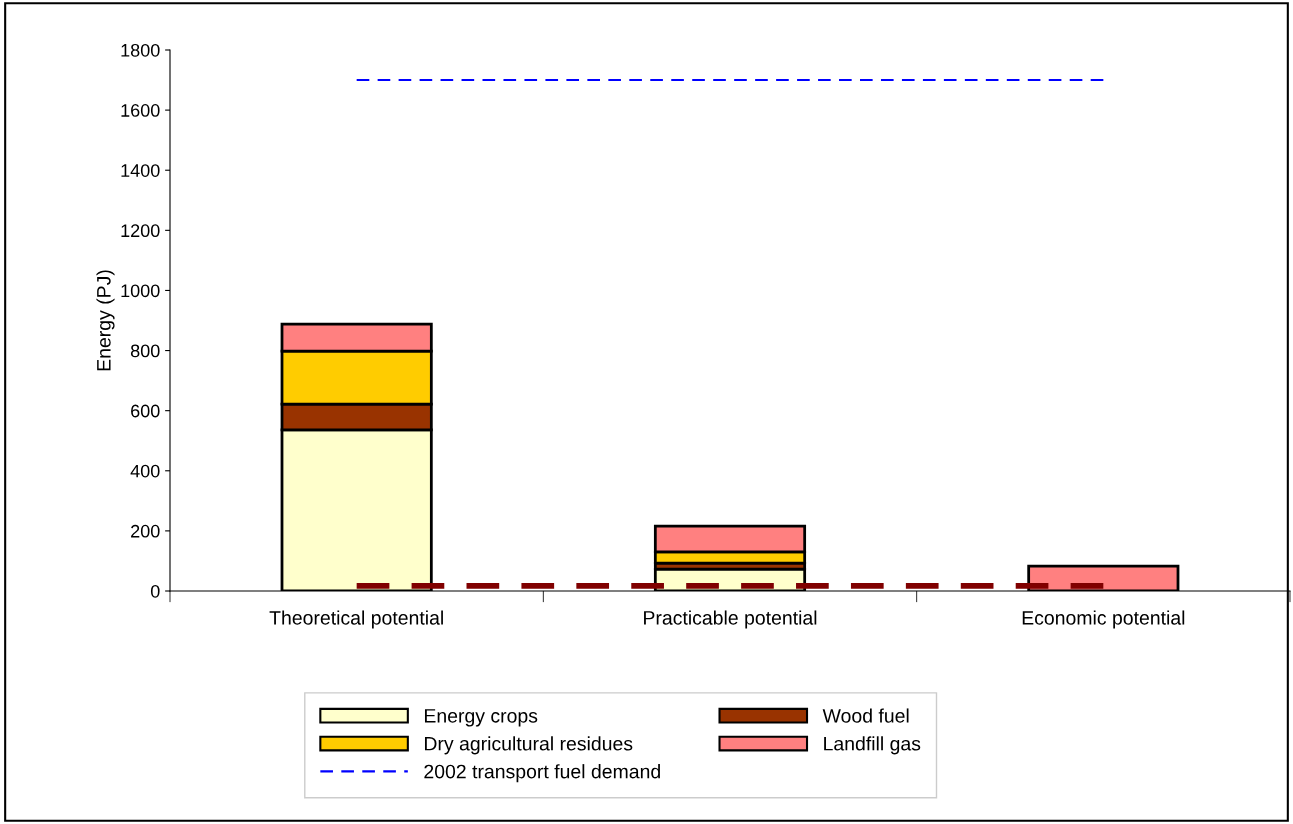 This screenshot has width=1293, height=824. What do you see at coordinates (145, 351) in the screenshot?
I see `y-tick-label: 800` at bounding box center [145, 351].